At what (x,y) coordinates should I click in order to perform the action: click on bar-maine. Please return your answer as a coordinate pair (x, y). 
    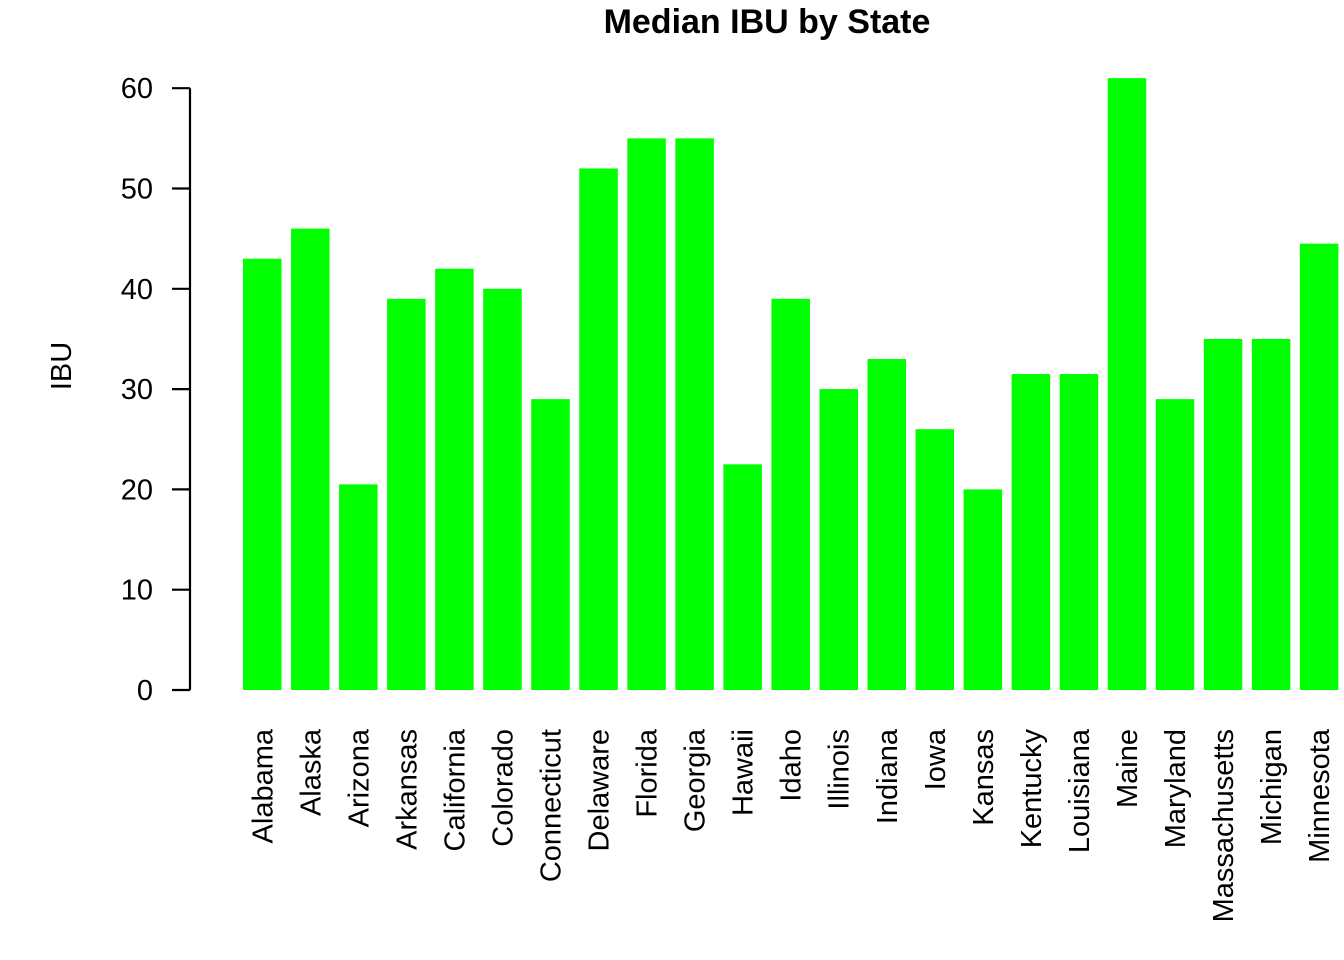
    Looking at the image, I should click on (1127, 384).